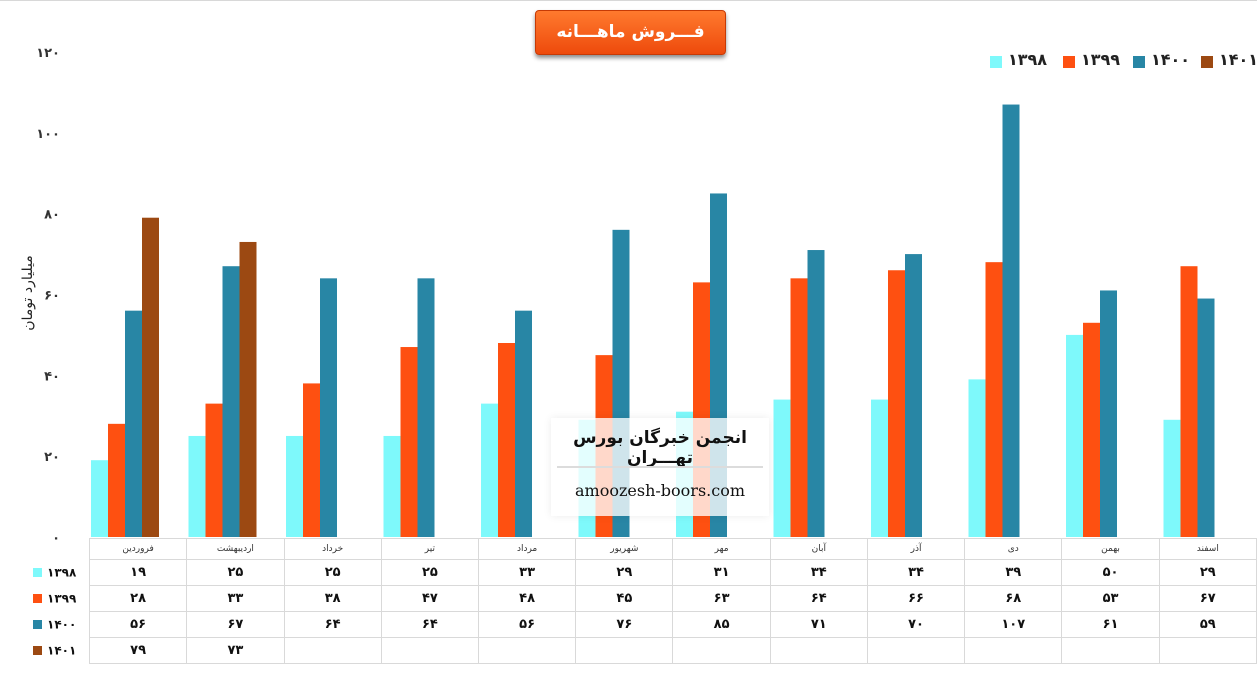 This screenshot has width=1257, height=677. What do you see at coordinates (1171, 59) in the screenshot?
I see `legend-label: ۱۴۰۰` at bounding box center [1171, 59].